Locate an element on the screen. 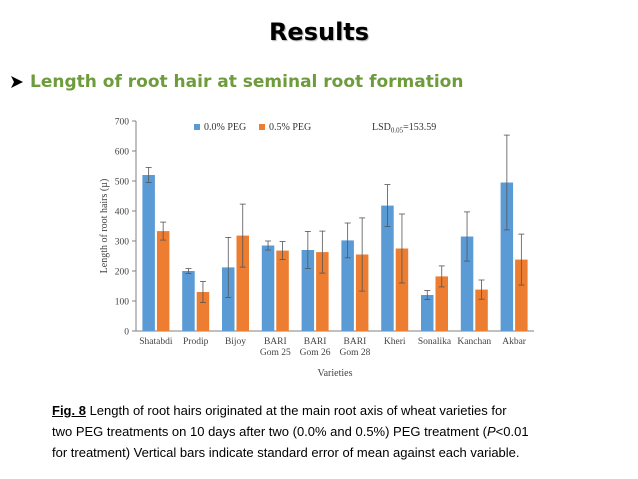 The image size is (638, 479). caption-line-2c: <0.01 is located at coordinates (512, 431).